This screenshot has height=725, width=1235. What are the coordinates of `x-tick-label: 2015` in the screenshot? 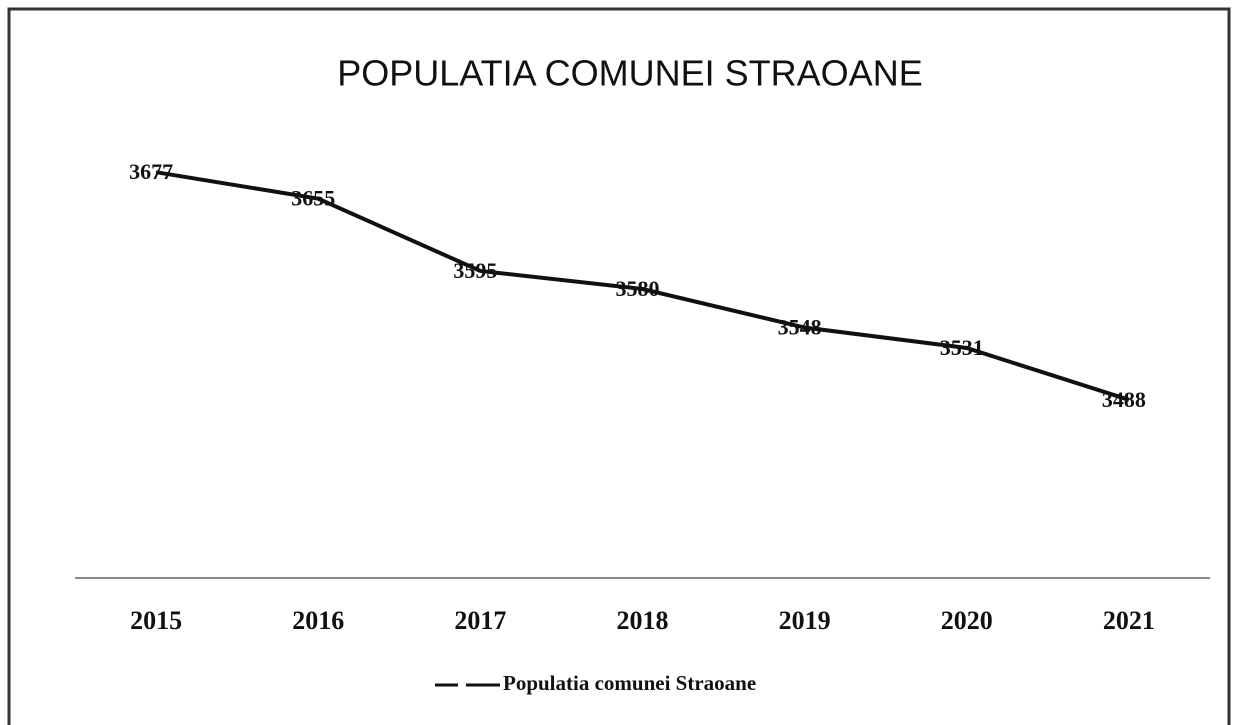 It's located at (156, 620).